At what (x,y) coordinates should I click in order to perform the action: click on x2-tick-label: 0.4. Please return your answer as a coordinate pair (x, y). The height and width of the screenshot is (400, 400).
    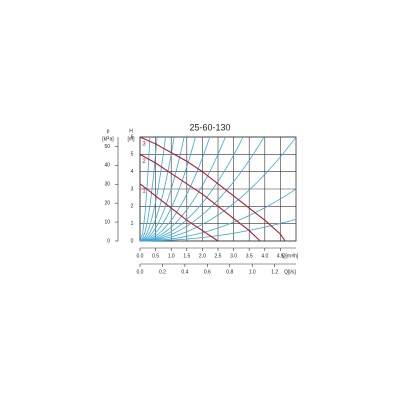
    Looking at the image, I should click on (184, 272).